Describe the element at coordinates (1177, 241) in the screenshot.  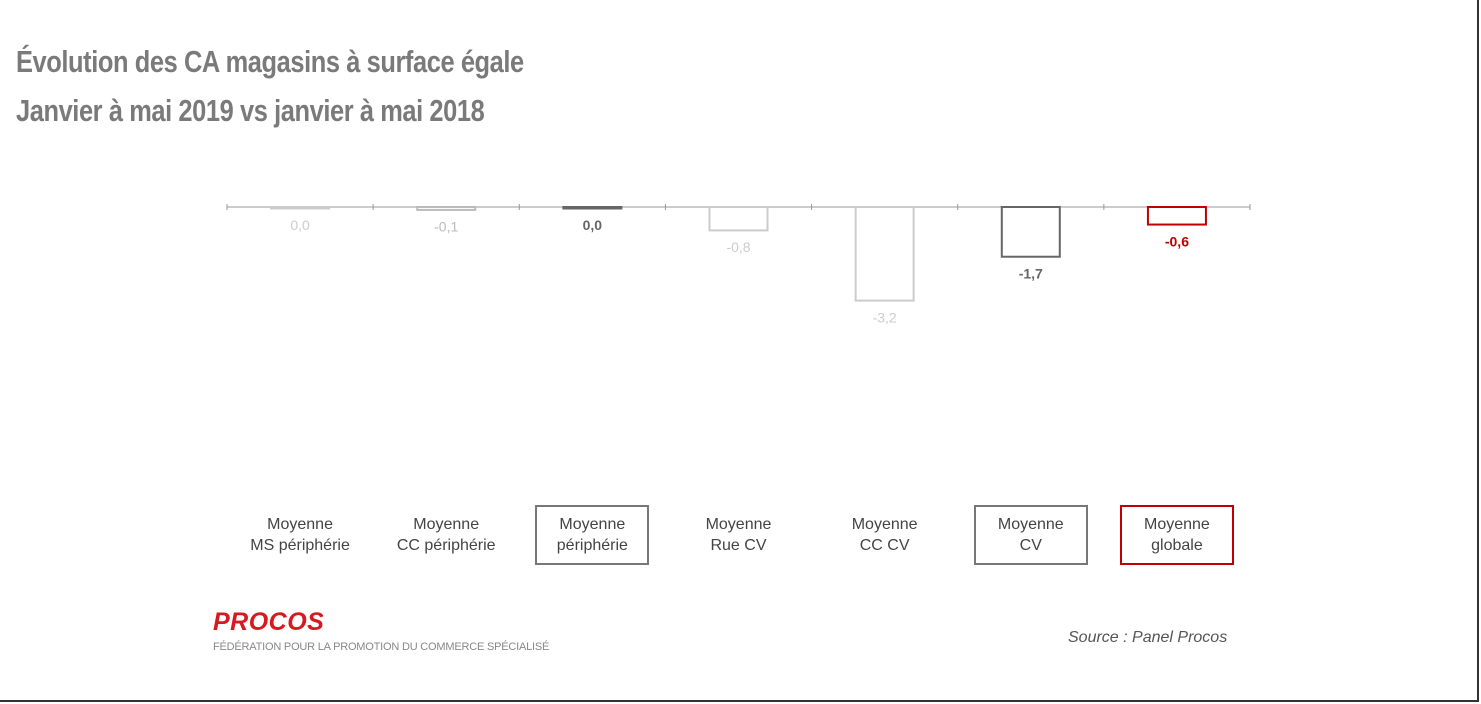
I see `value-label: -0,6` at that location.